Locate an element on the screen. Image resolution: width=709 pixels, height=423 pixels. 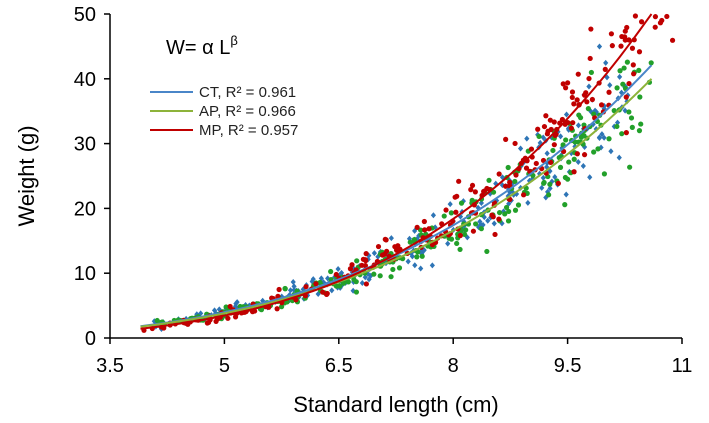
x-tick-label: 8 is located at coordinates (453, 366).